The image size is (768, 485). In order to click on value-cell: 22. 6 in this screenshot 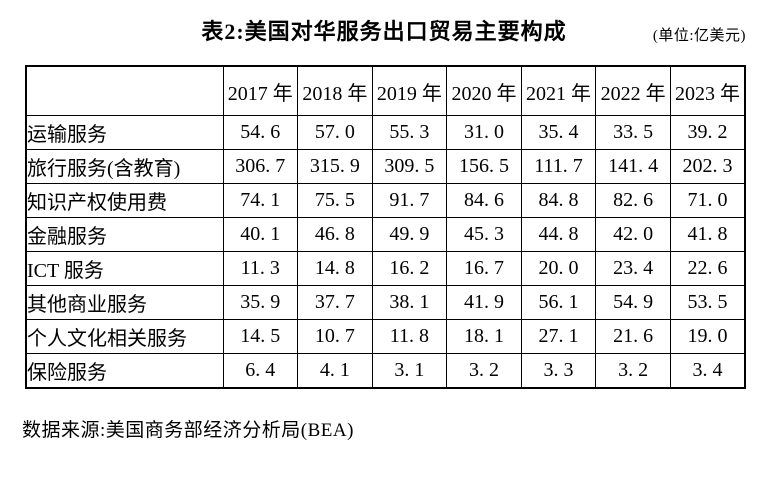, I will do `click(707, 268)`.